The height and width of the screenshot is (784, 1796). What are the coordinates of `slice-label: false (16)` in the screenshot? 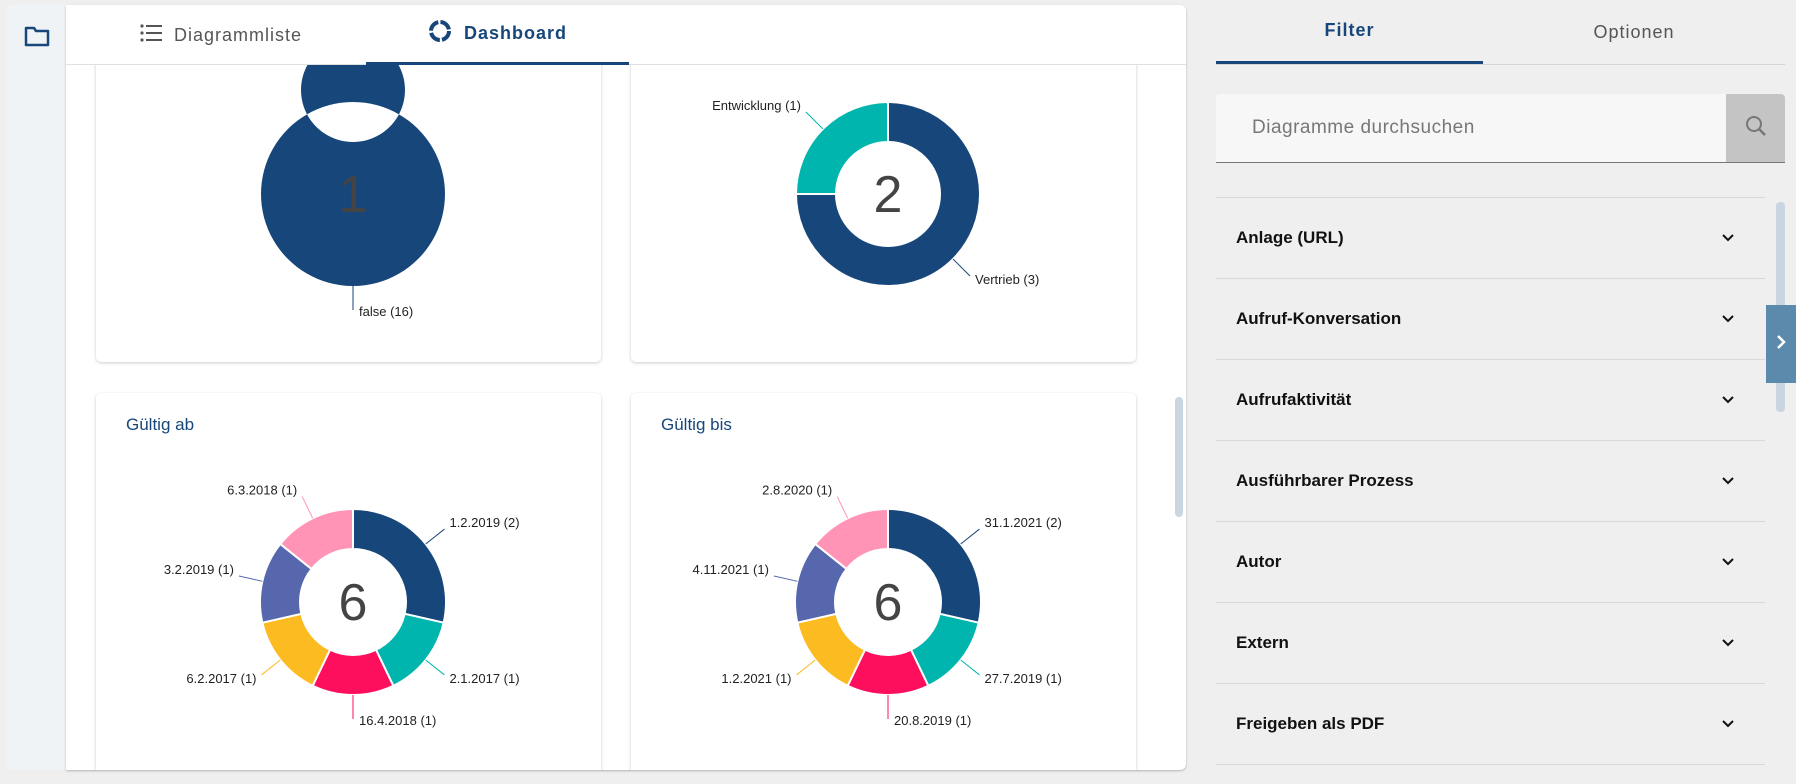 It's located at (386, 311).